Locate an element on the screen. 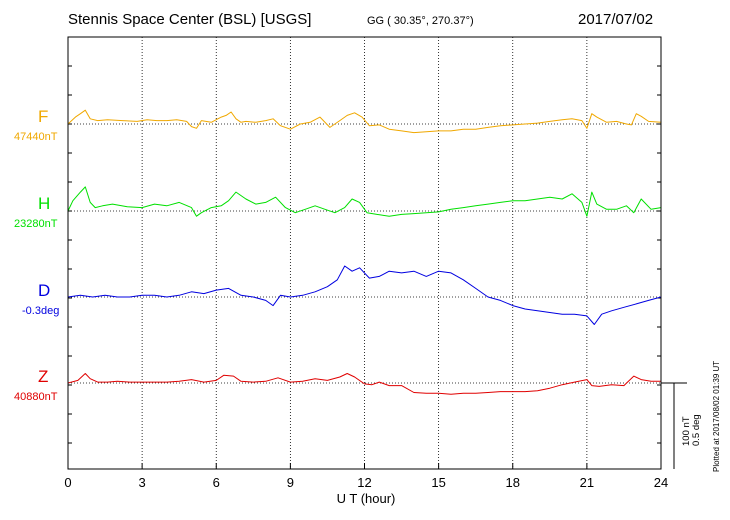 This screenshot has height=520, width=730. component-baseline-d: -0.3deg is located at coordinates (41, 311).